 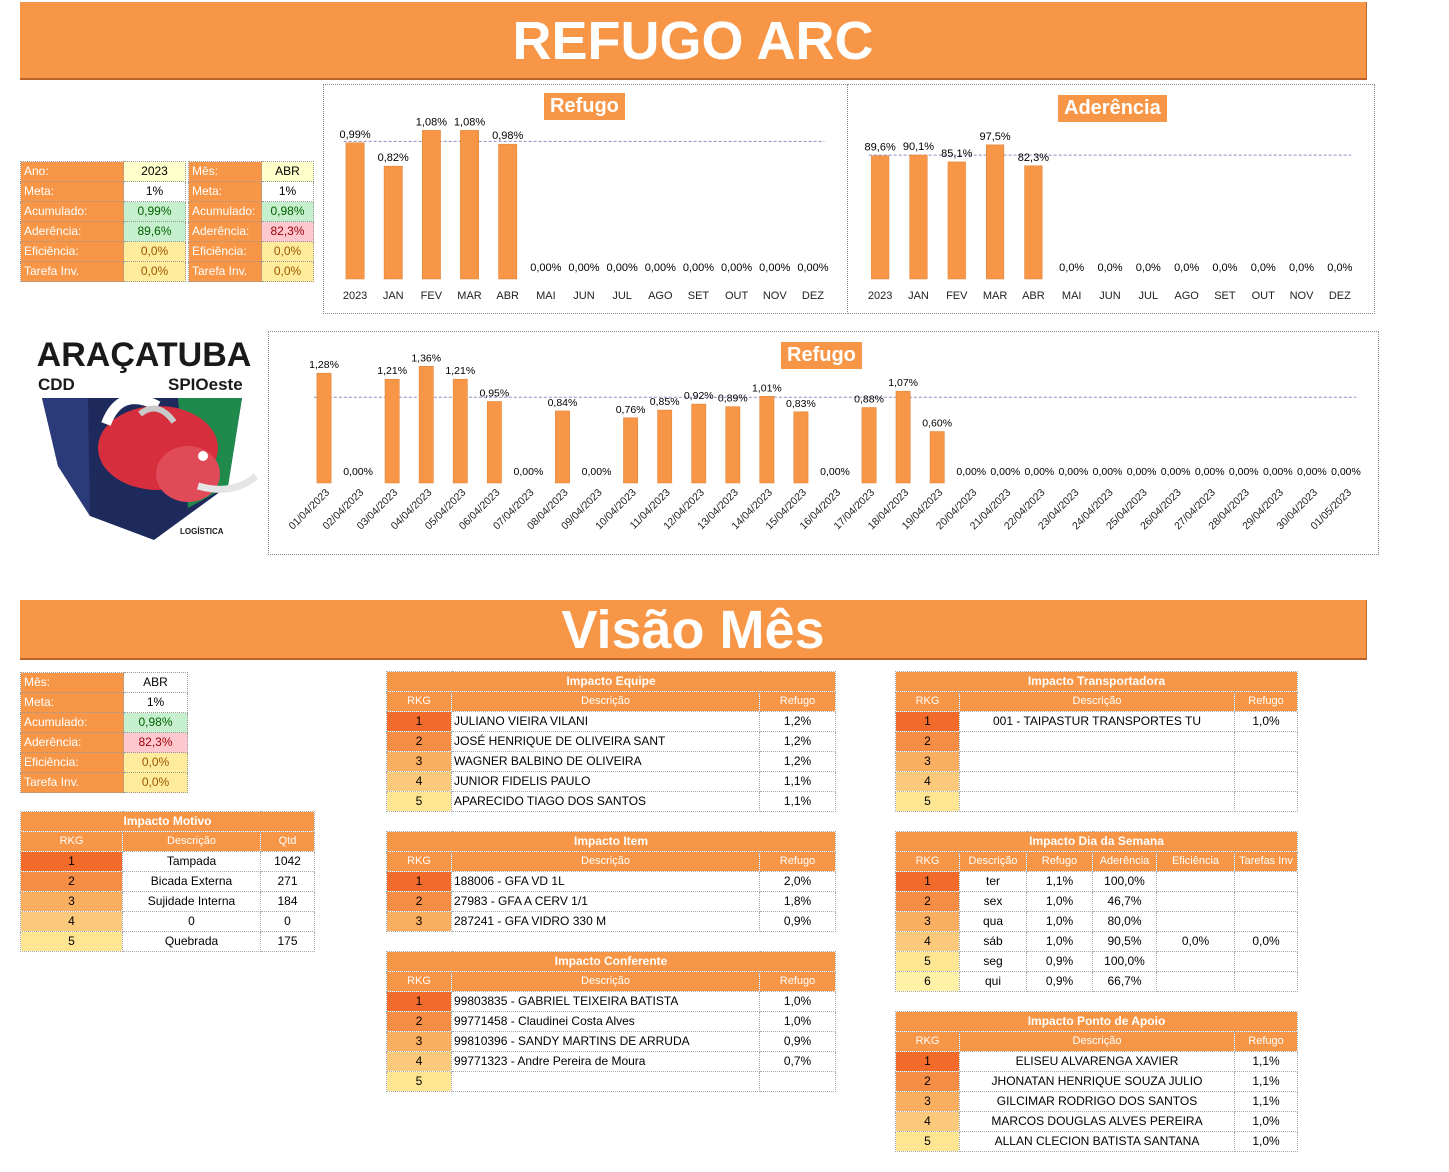 I want to click on table-header-row: RKG Descrição Qtd, so click(x=168, y=842).